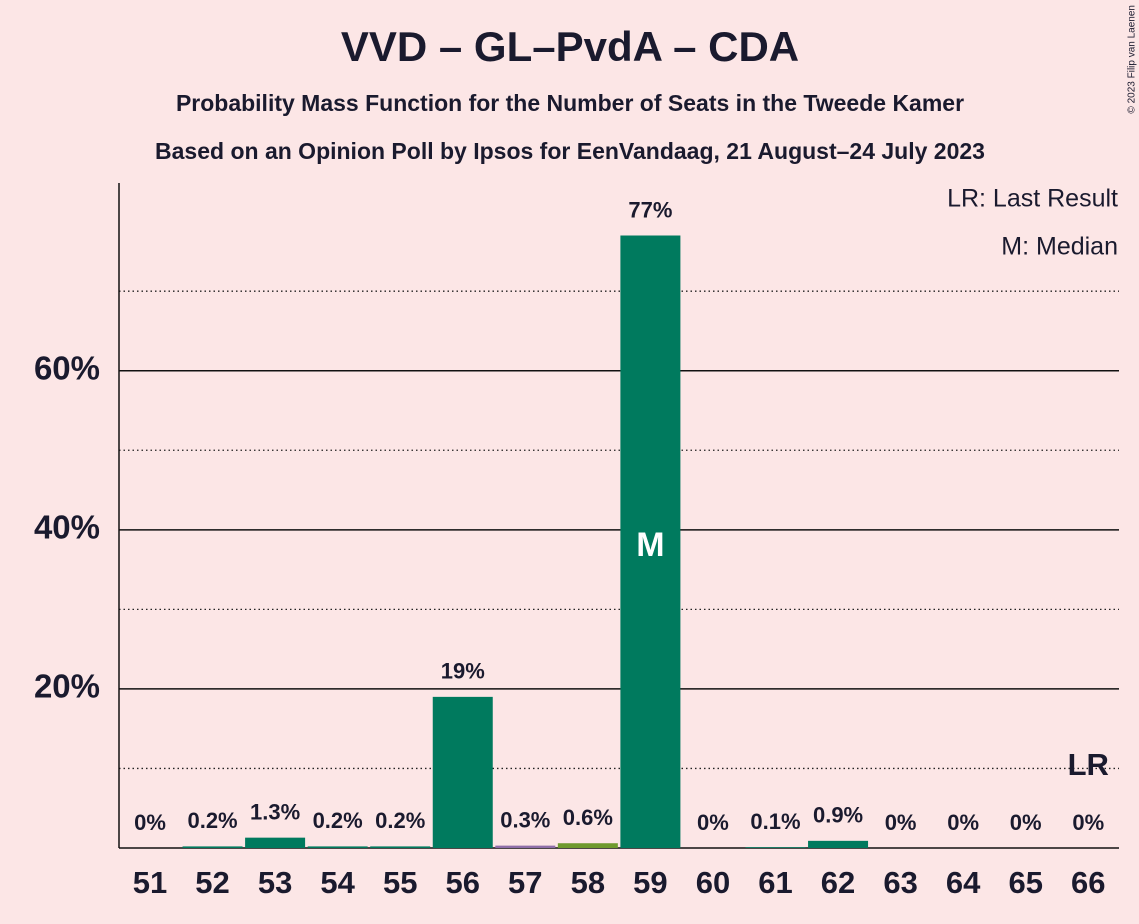 The width and height of the screenshot is (1139, 924). Describe the element at coordinates (570, 46) in the screenshot. I see `chart-title: VVD – GL–PvdA – CDA` at that location.